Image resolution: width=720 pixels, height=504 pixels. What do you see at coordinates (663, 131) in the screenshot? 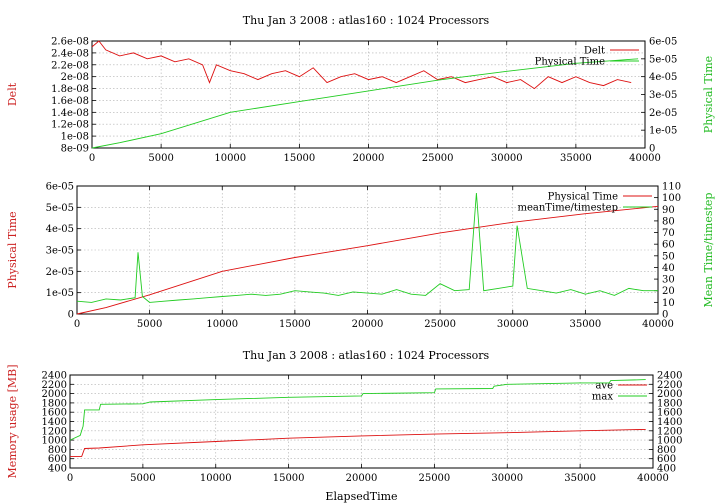
I see `y2-tick-label: 1e-05` at bounding box center [663, 131].